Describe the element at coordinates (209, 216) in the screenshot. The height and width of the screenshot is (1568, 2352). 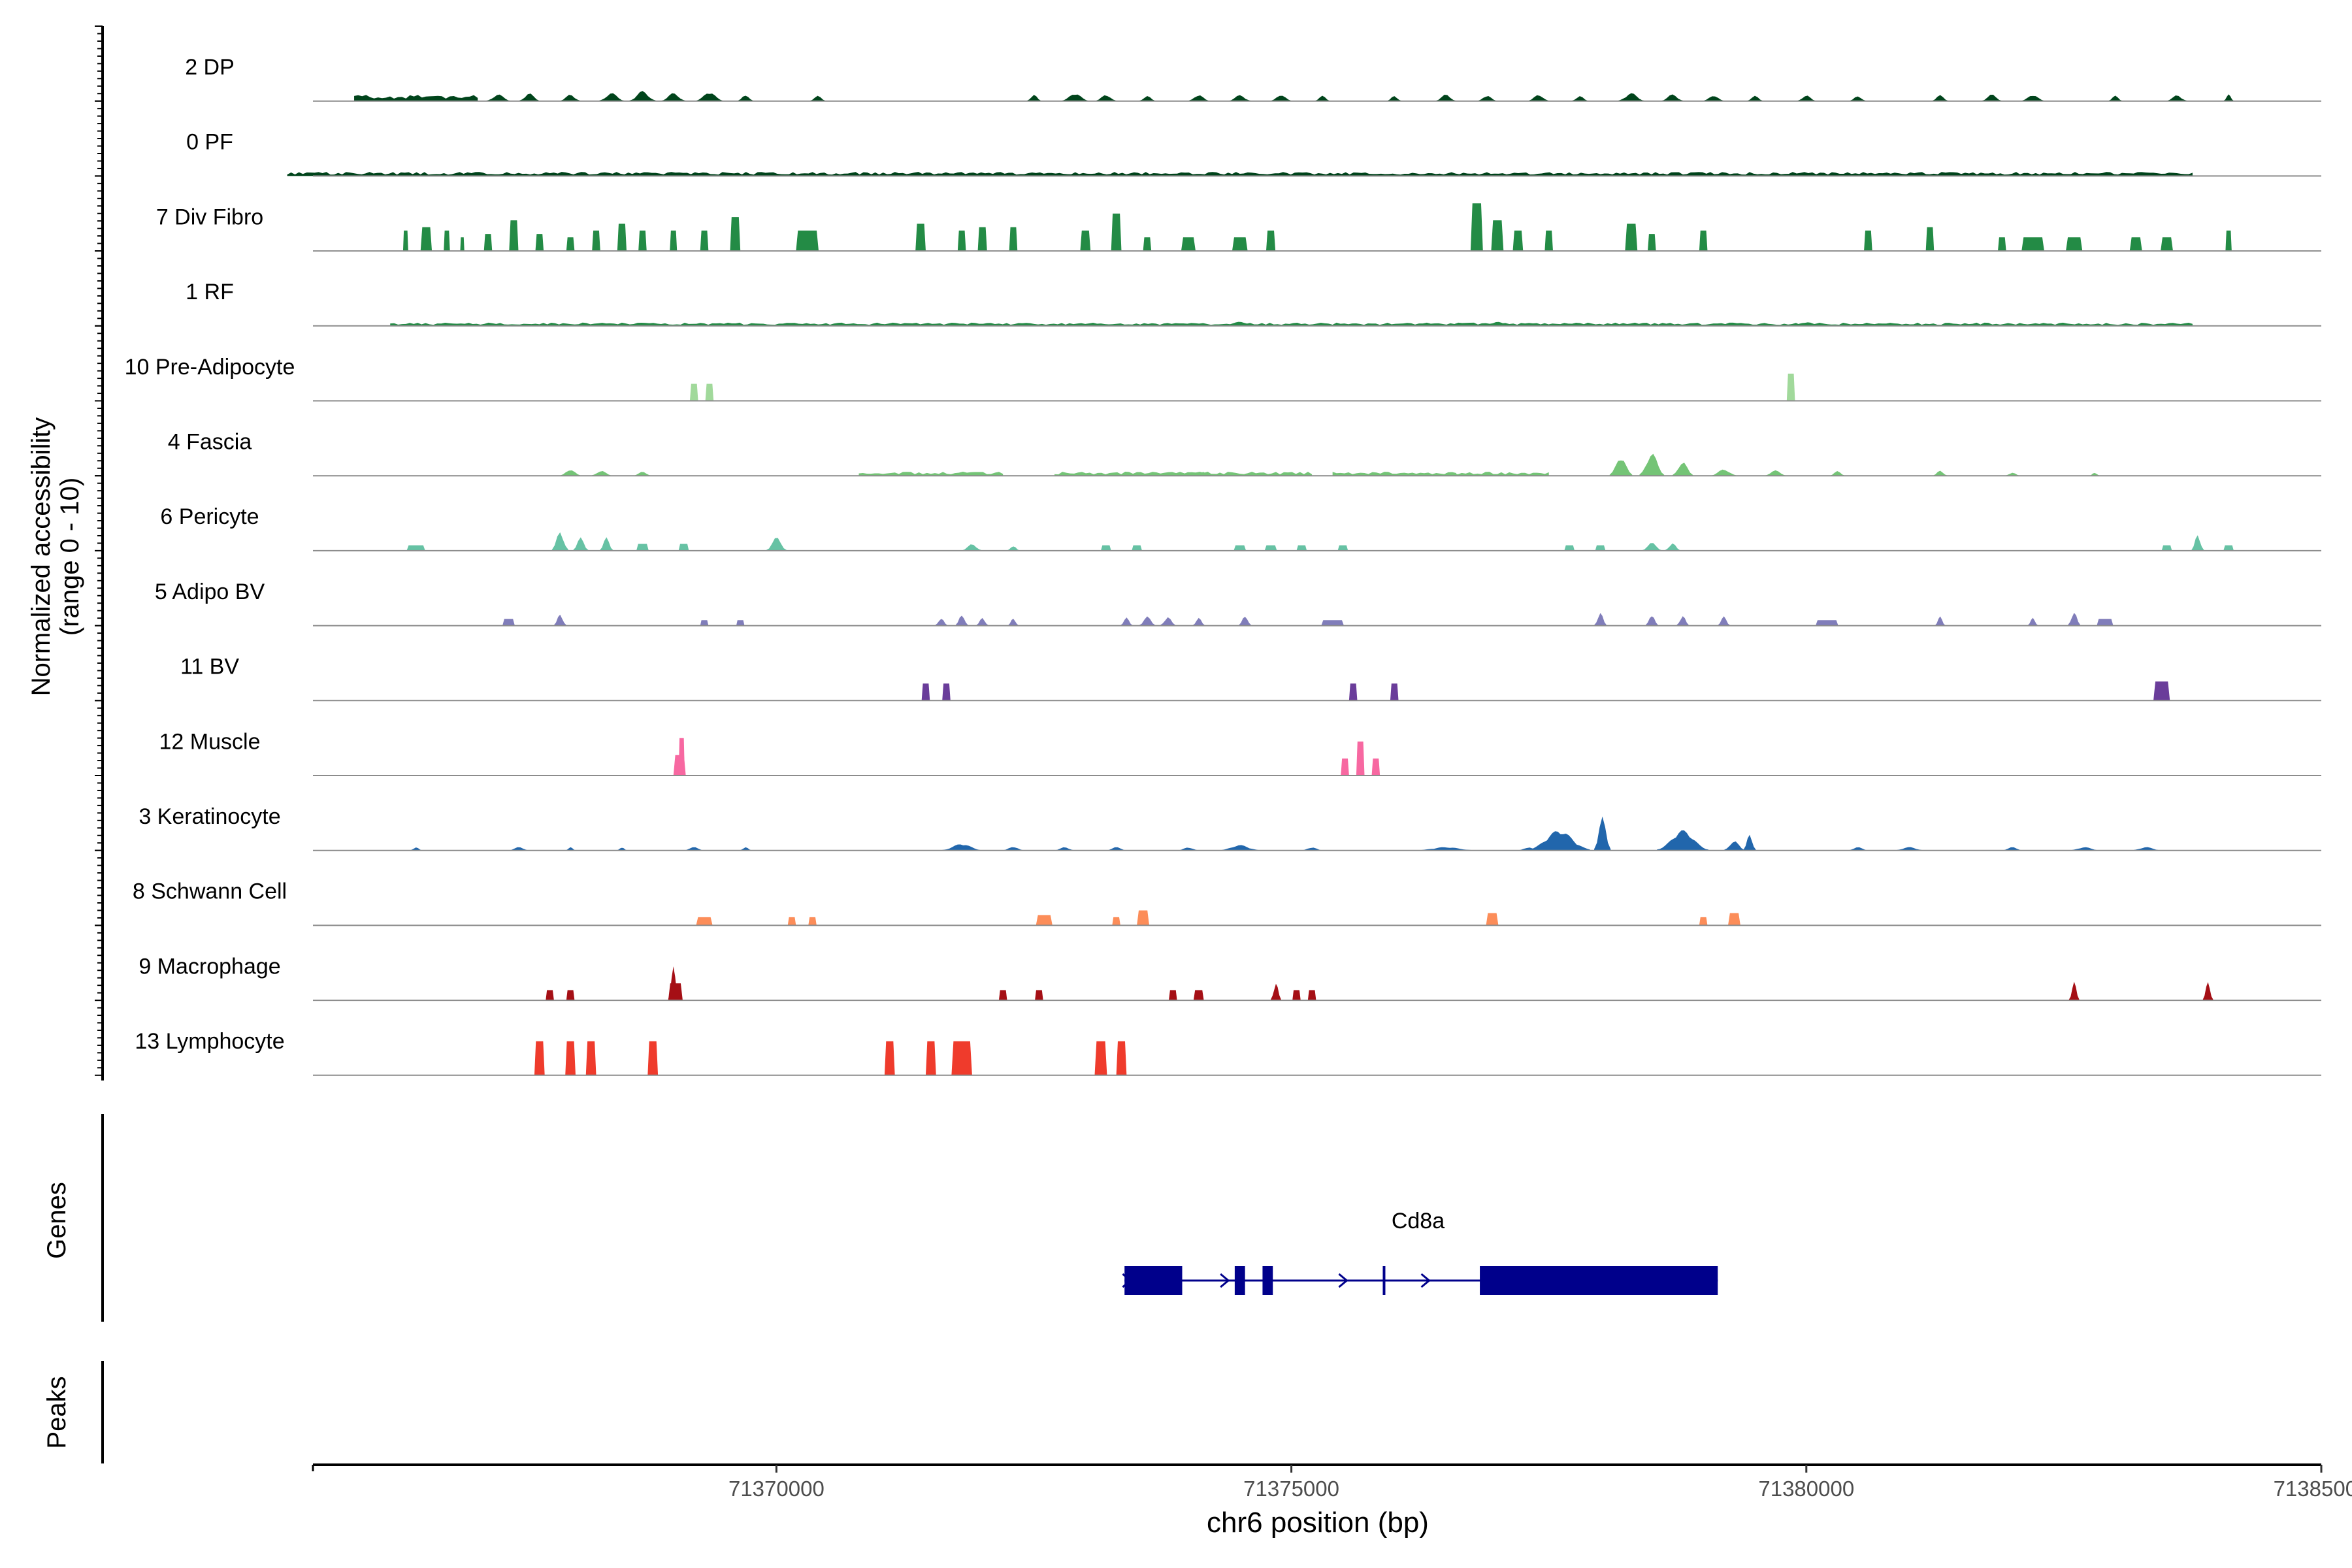
I see `track-label: 7 Div Fibro` at that location.